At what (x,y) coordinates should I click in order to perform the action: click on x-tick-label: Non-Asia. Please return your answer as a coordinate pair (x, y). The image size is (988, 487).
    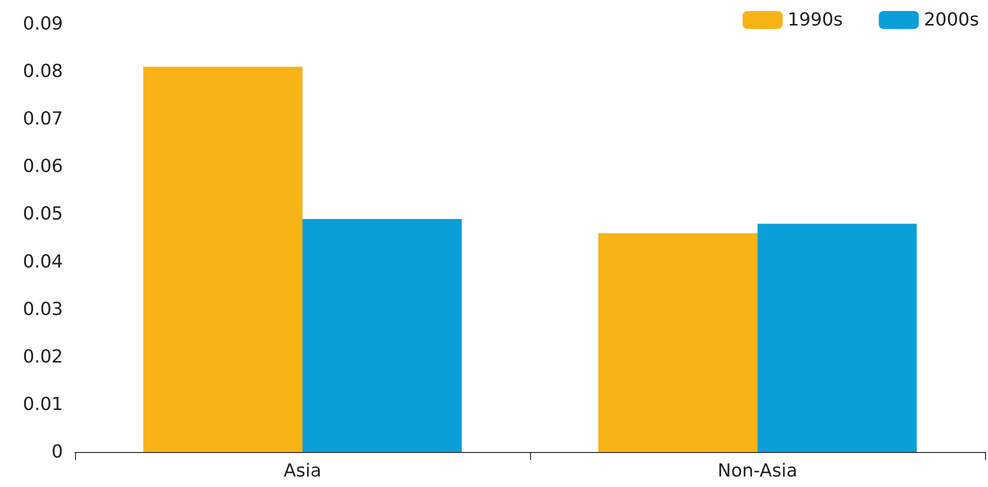
    Looking at the image, I should click on (758, 471).